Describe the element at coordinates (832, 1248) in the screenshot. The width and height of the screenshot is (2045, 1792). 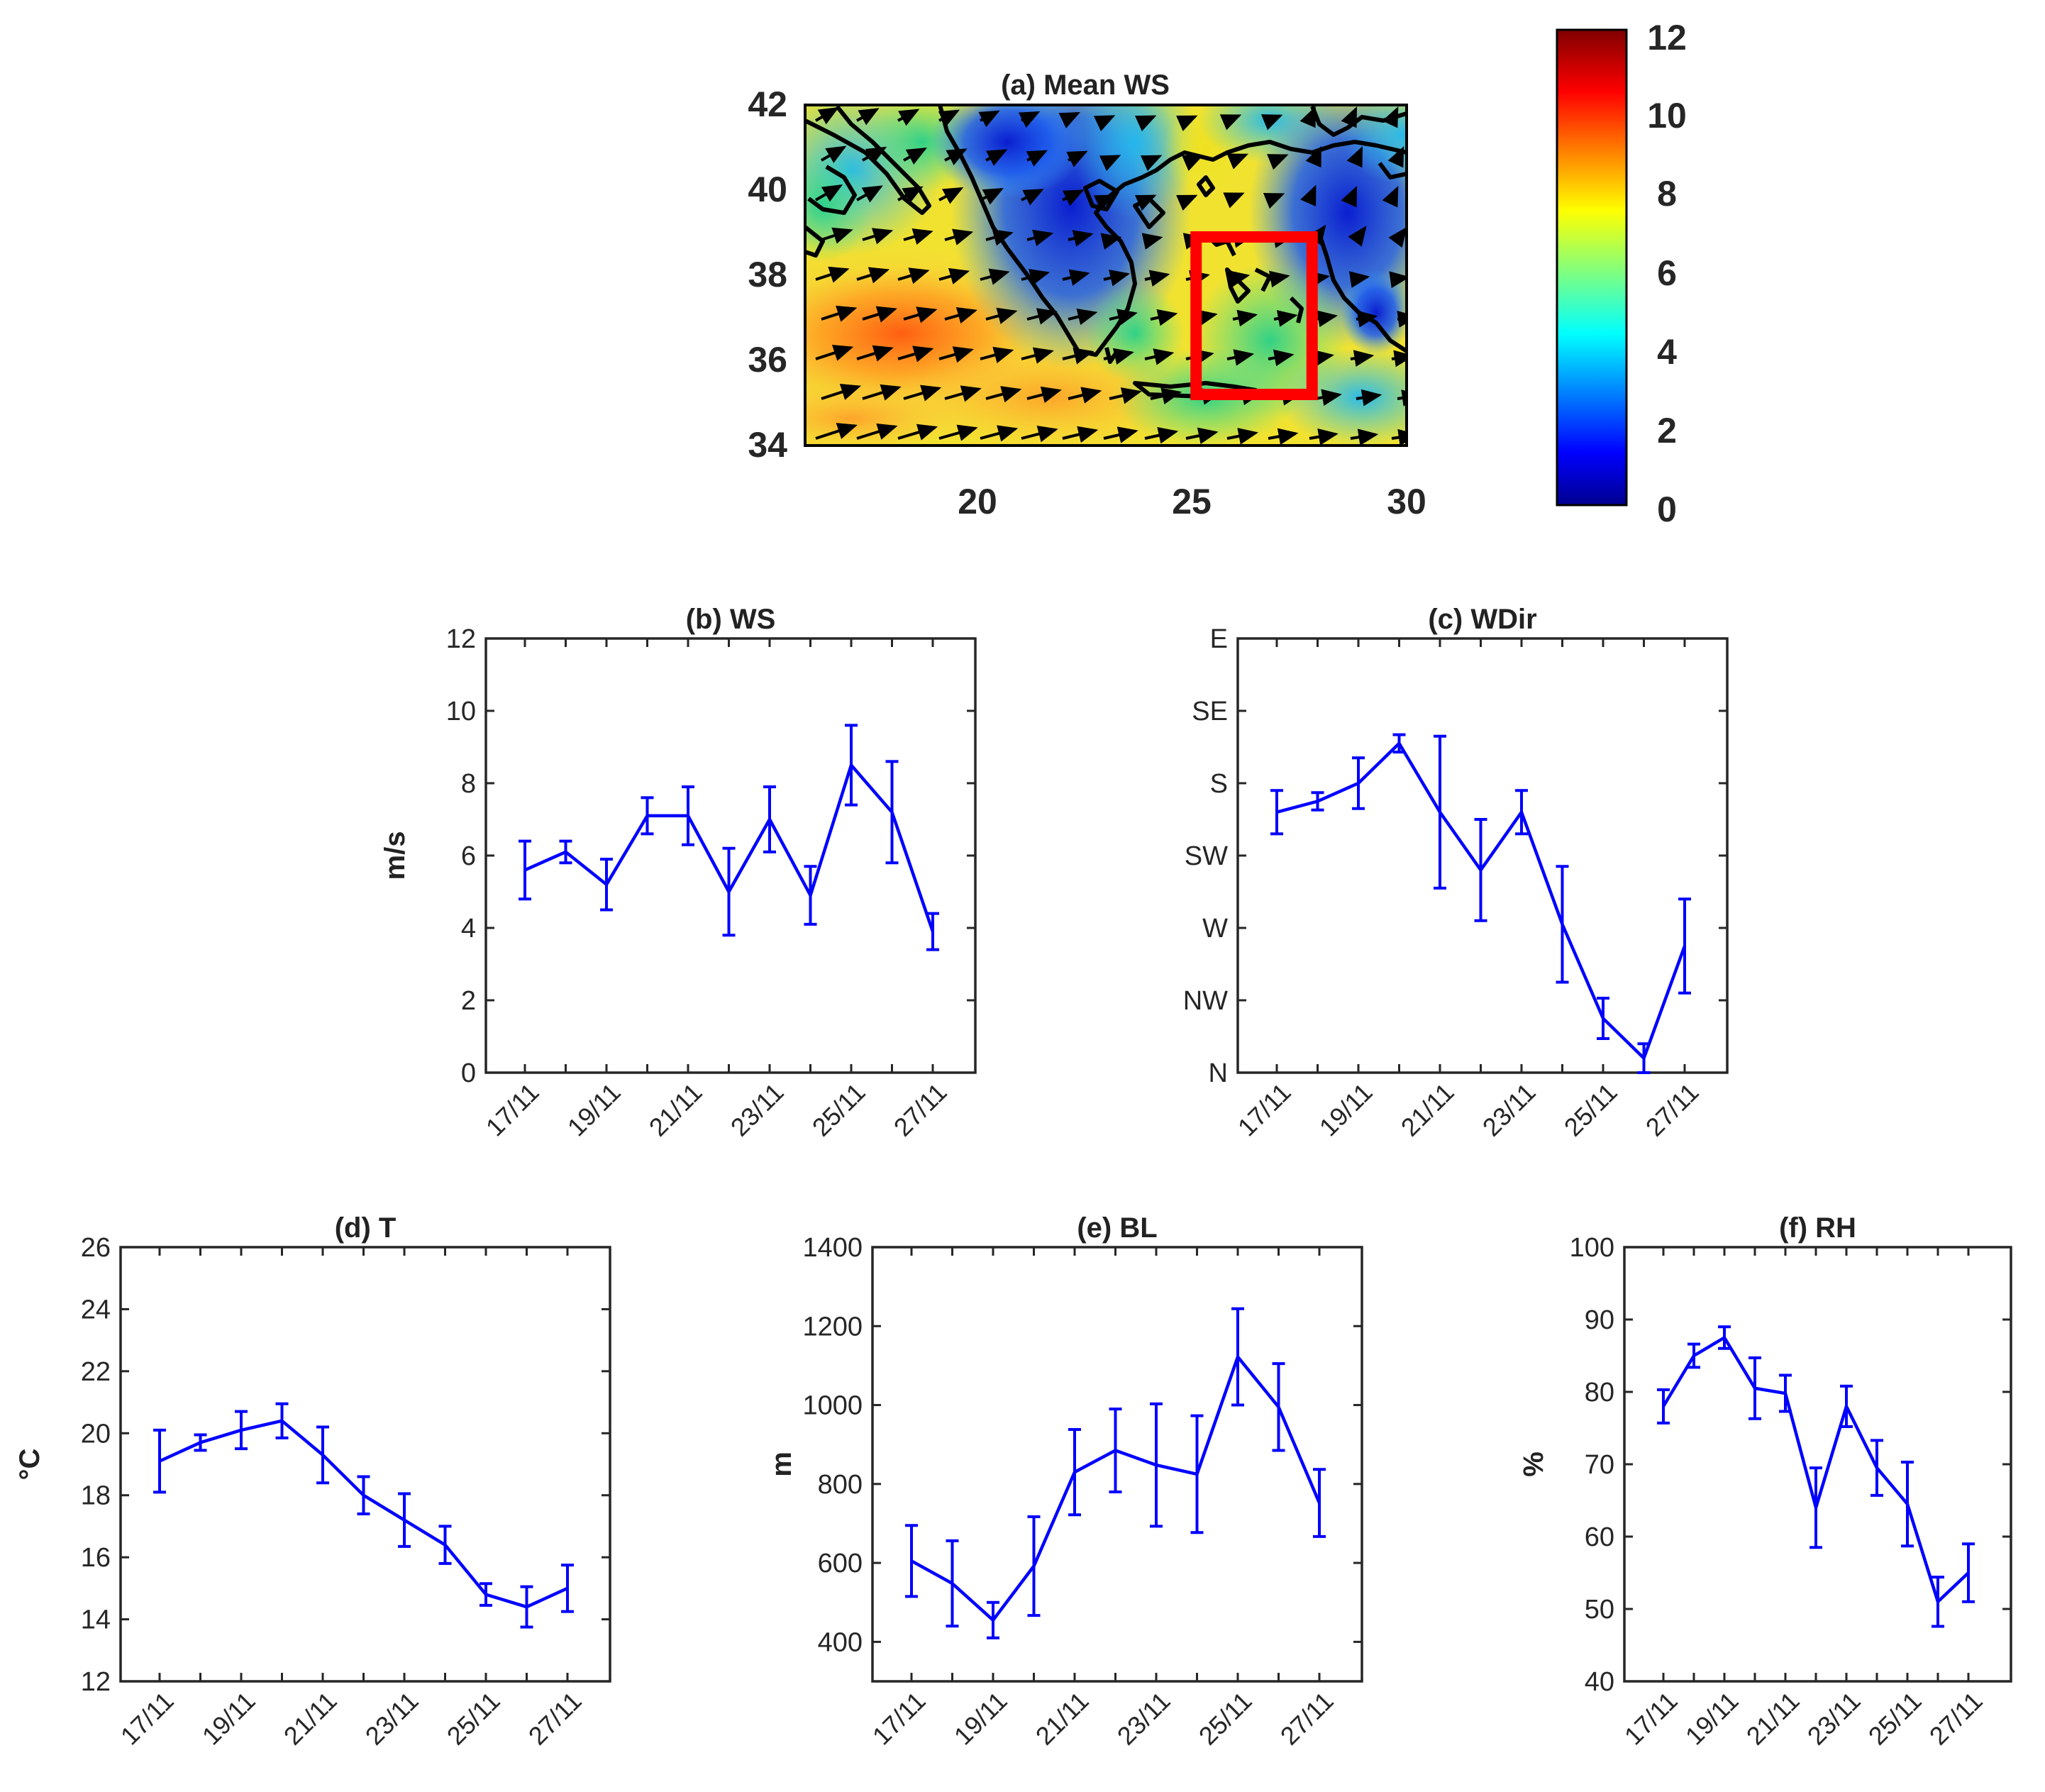
I see `y-tick-label: 1400` at that location.